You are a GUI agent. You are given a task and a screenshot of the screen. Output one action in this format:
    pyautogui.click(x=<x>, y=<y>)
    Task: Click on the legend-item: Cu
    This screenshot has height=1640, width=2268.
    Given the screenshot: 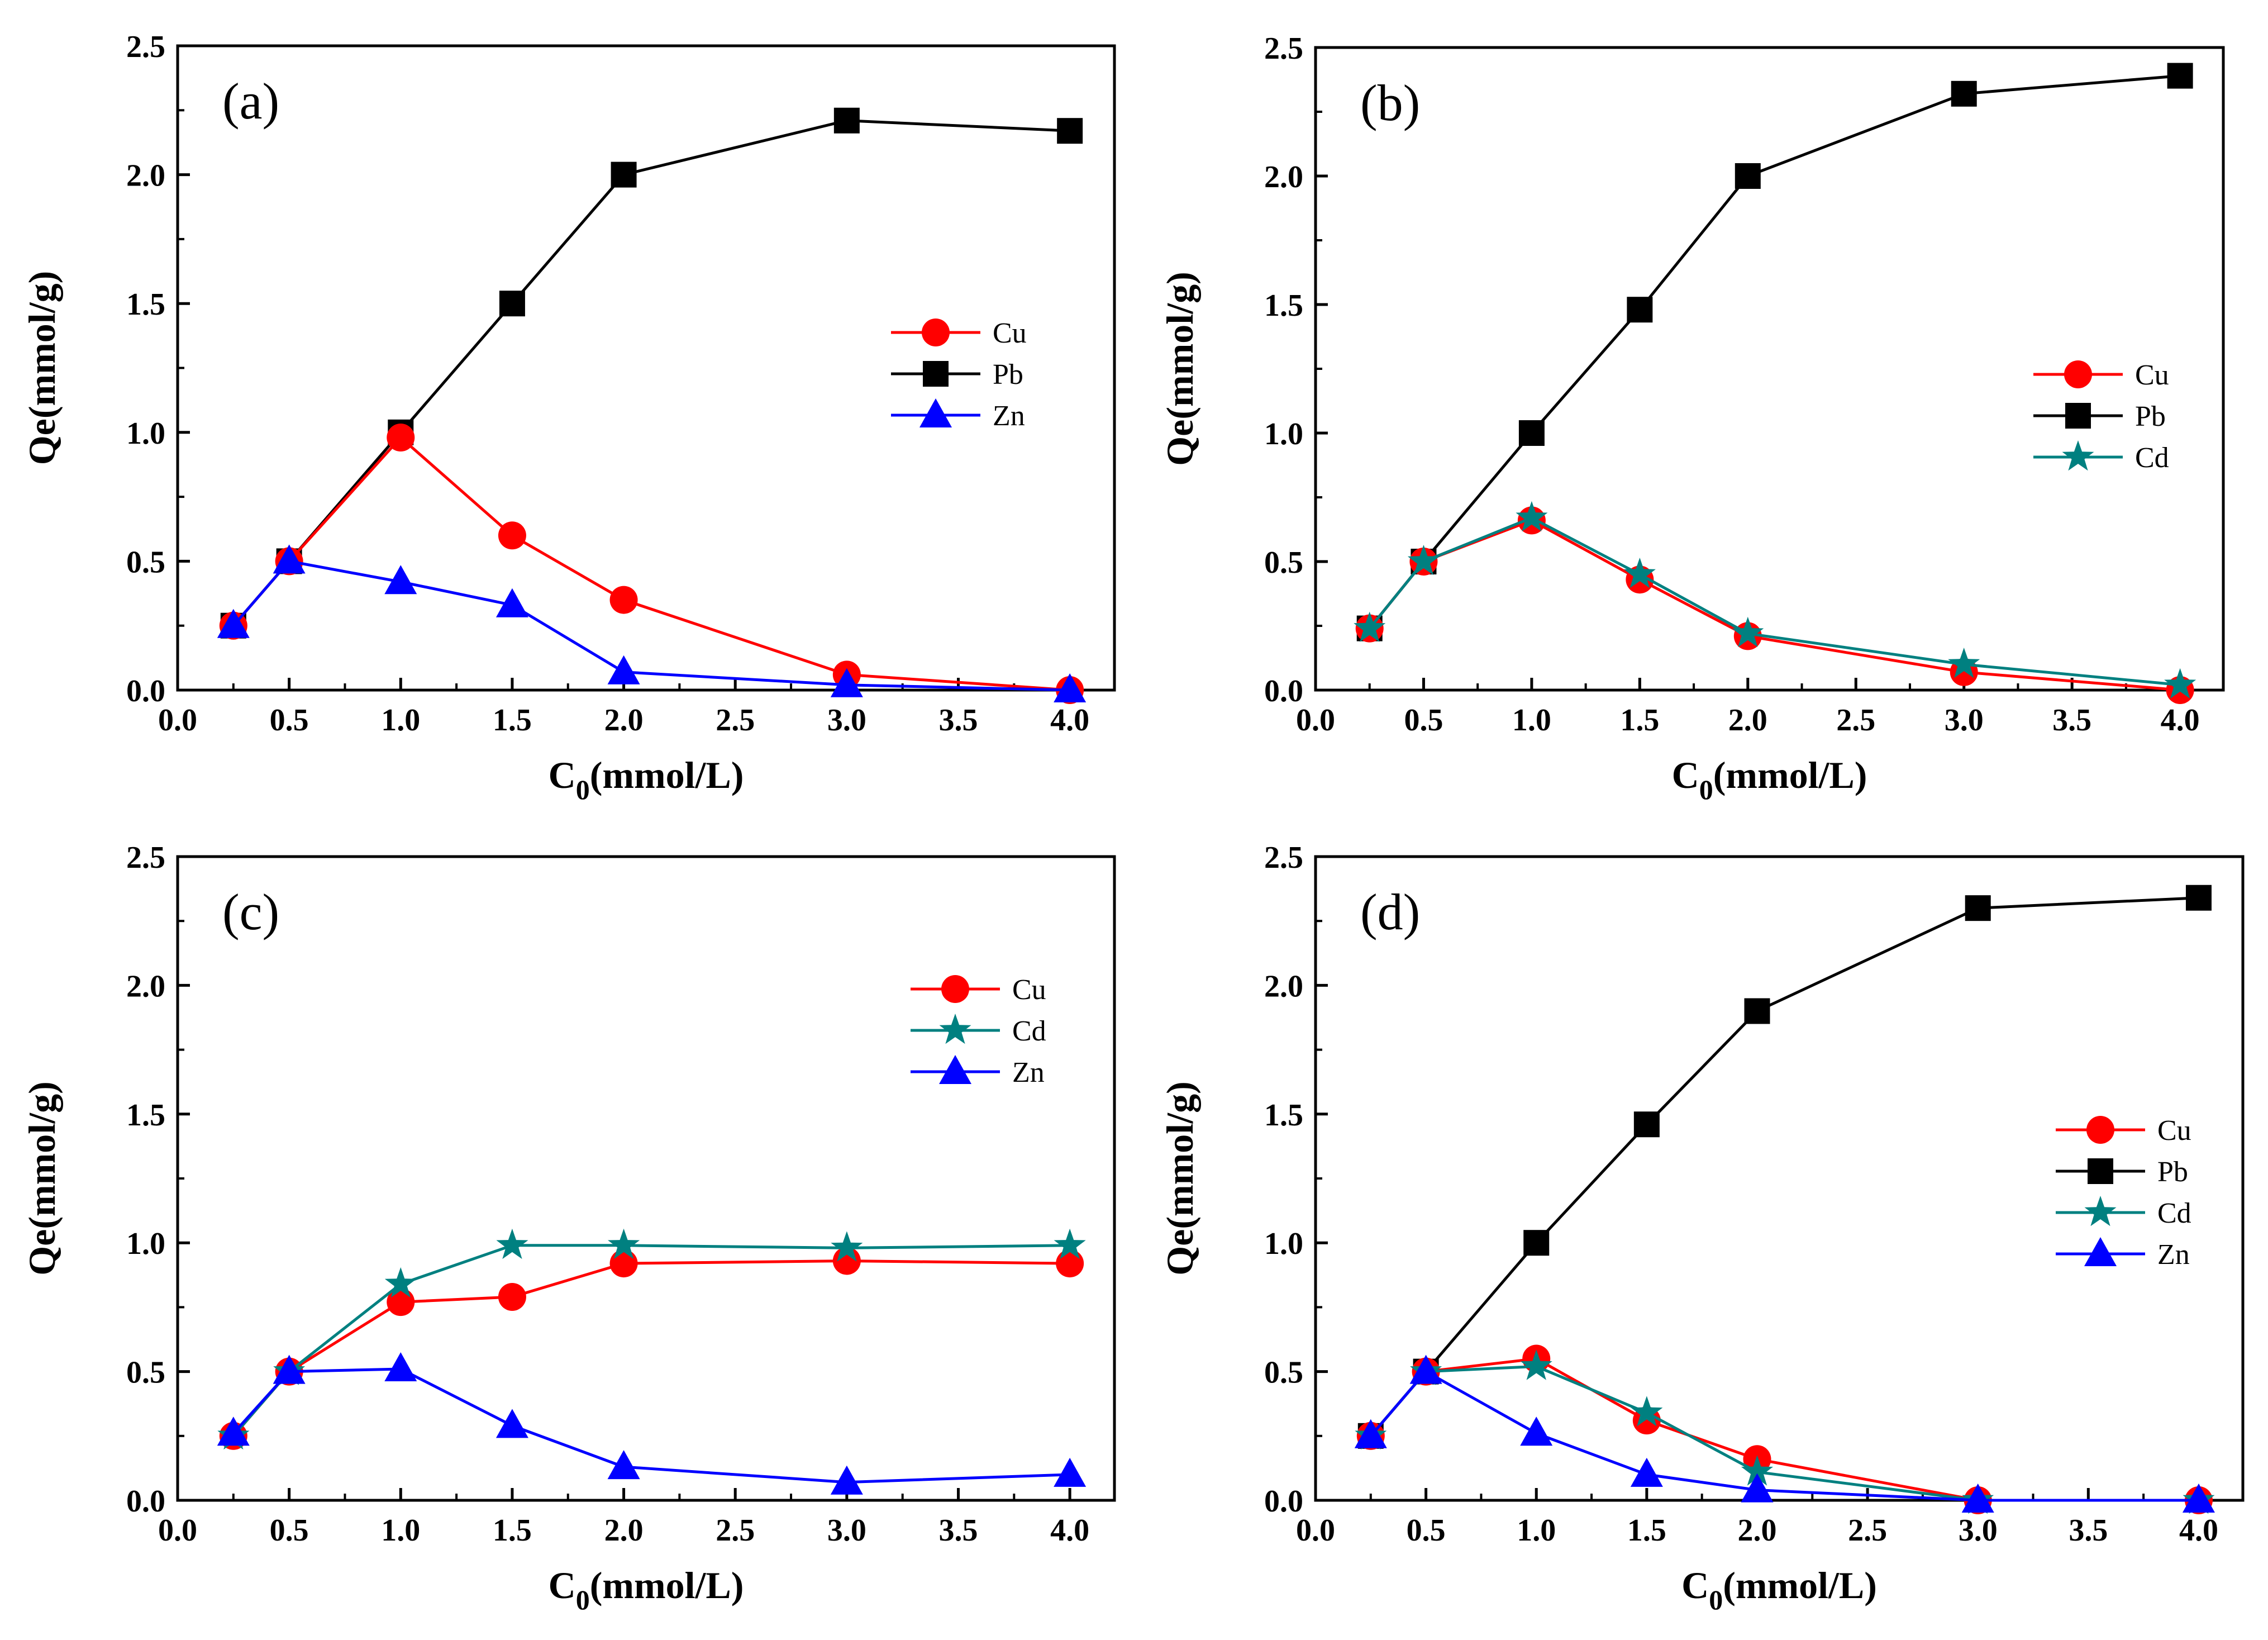 What is the action you would take?
    pyautogui.click(x=959, y=333)
    